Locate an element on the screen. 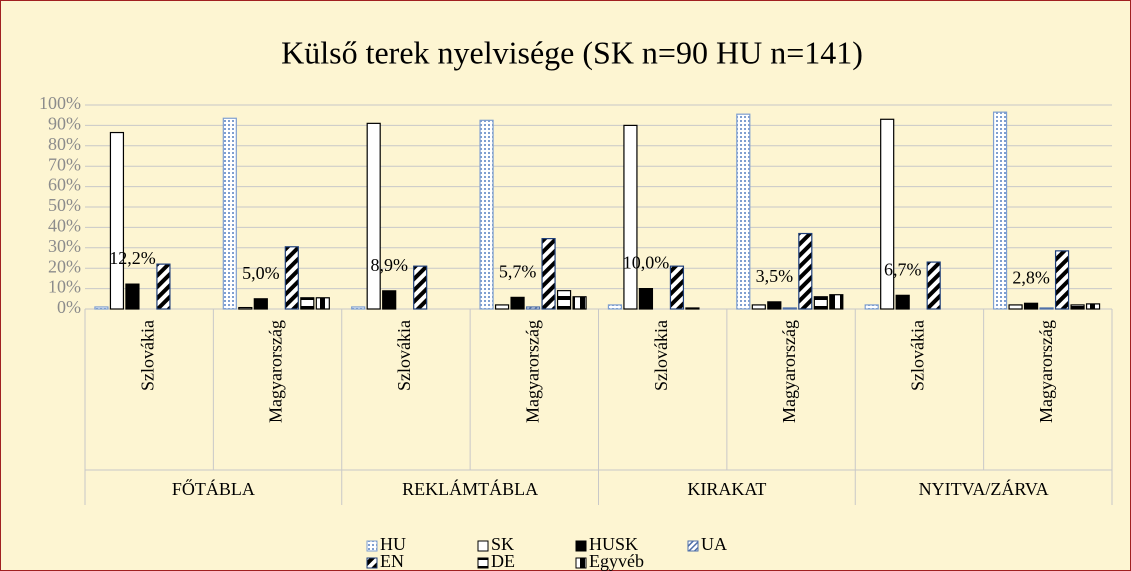  value-label: 2,8% is located at coordinates (1031, 277).